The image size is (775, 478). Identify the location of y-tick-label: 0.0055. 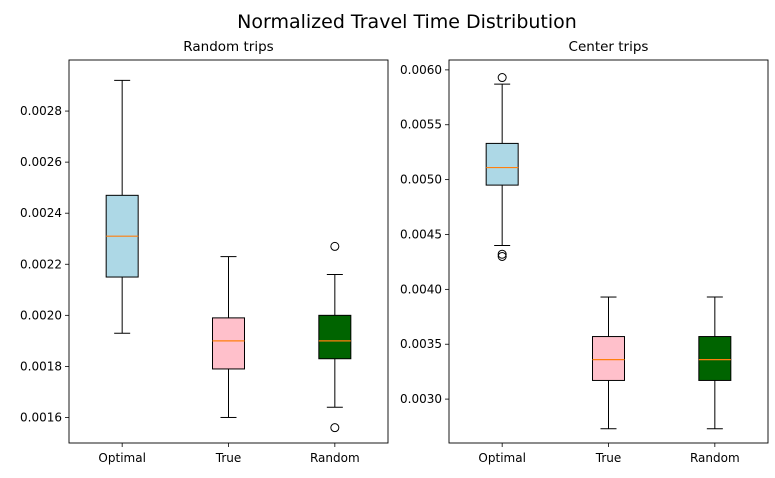
(421, 125).